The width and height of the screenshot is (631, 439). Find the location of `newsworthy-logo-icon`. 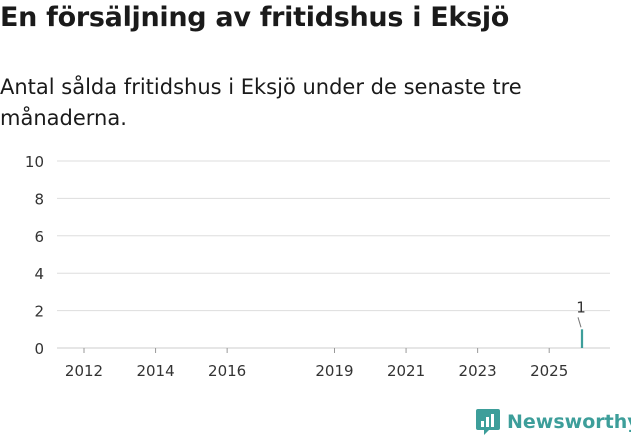

newsworthy-logo-icon is located at coordinates (488, 422).